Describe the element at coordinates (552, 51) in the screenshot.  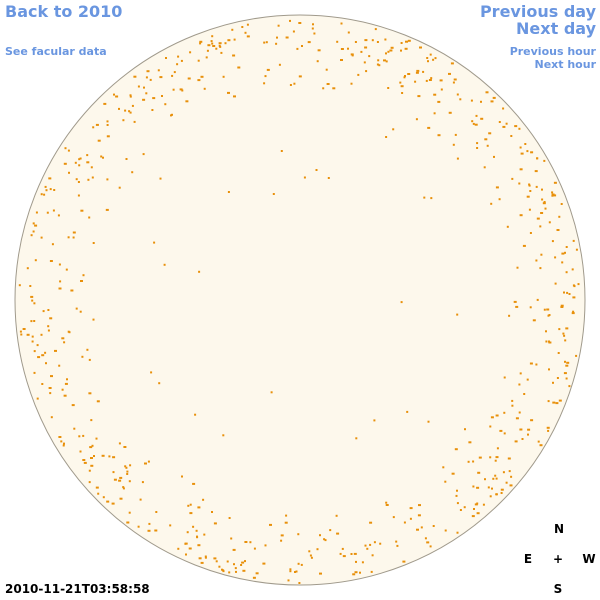
I see `previous-hour-link: Previous hour` at that location.